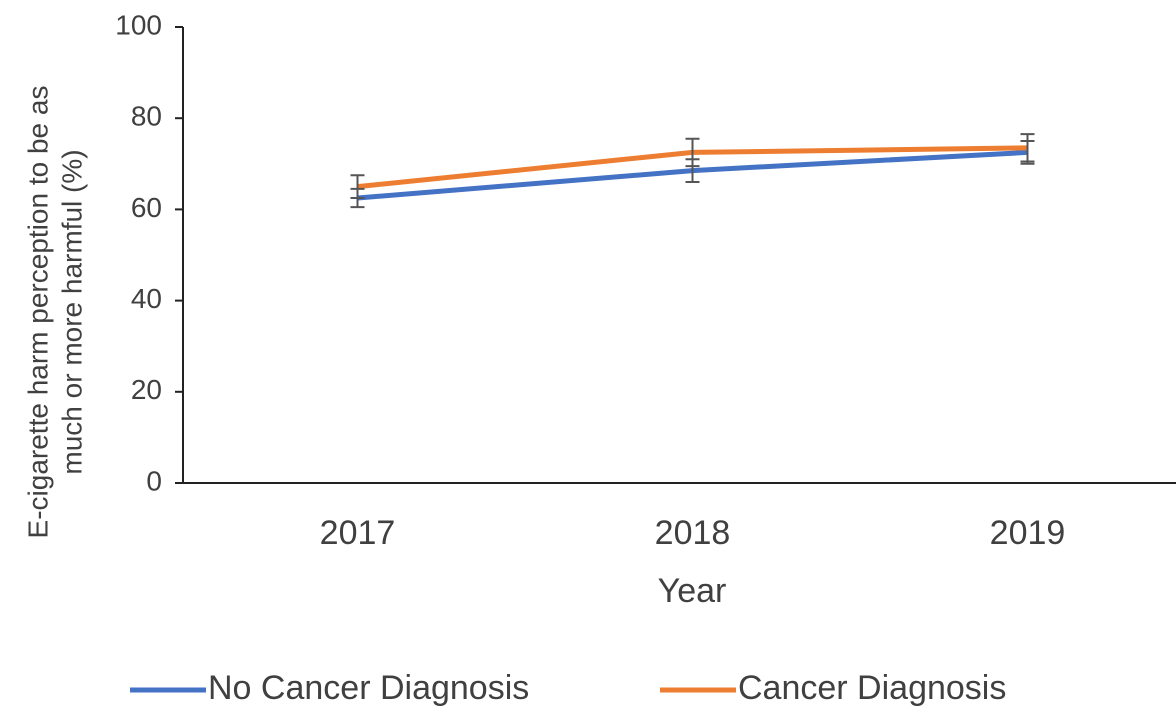 The height and width of the screenshot is (715, 1176). What do you see at coordinates (692, 591) in the screenshot?
I see `x-axis-label: Year` at bounding box center [692, 591].